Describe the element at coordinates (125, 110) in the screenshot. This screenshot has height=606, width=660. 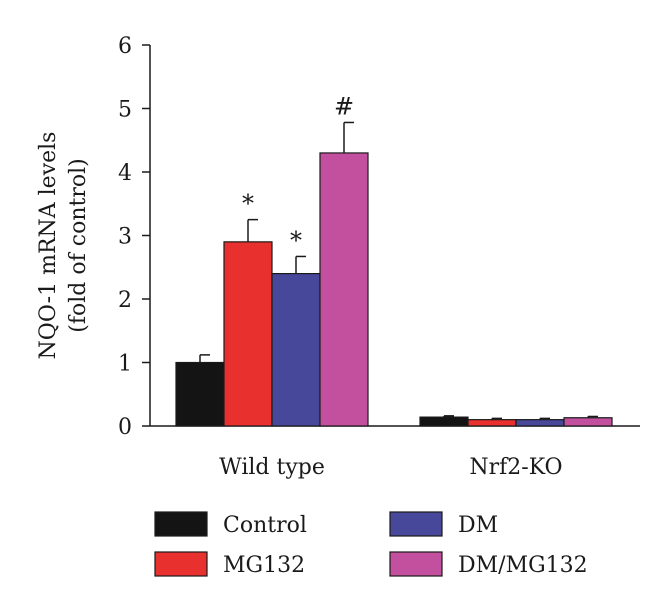
I see `y-tick-label: 5` at that location.